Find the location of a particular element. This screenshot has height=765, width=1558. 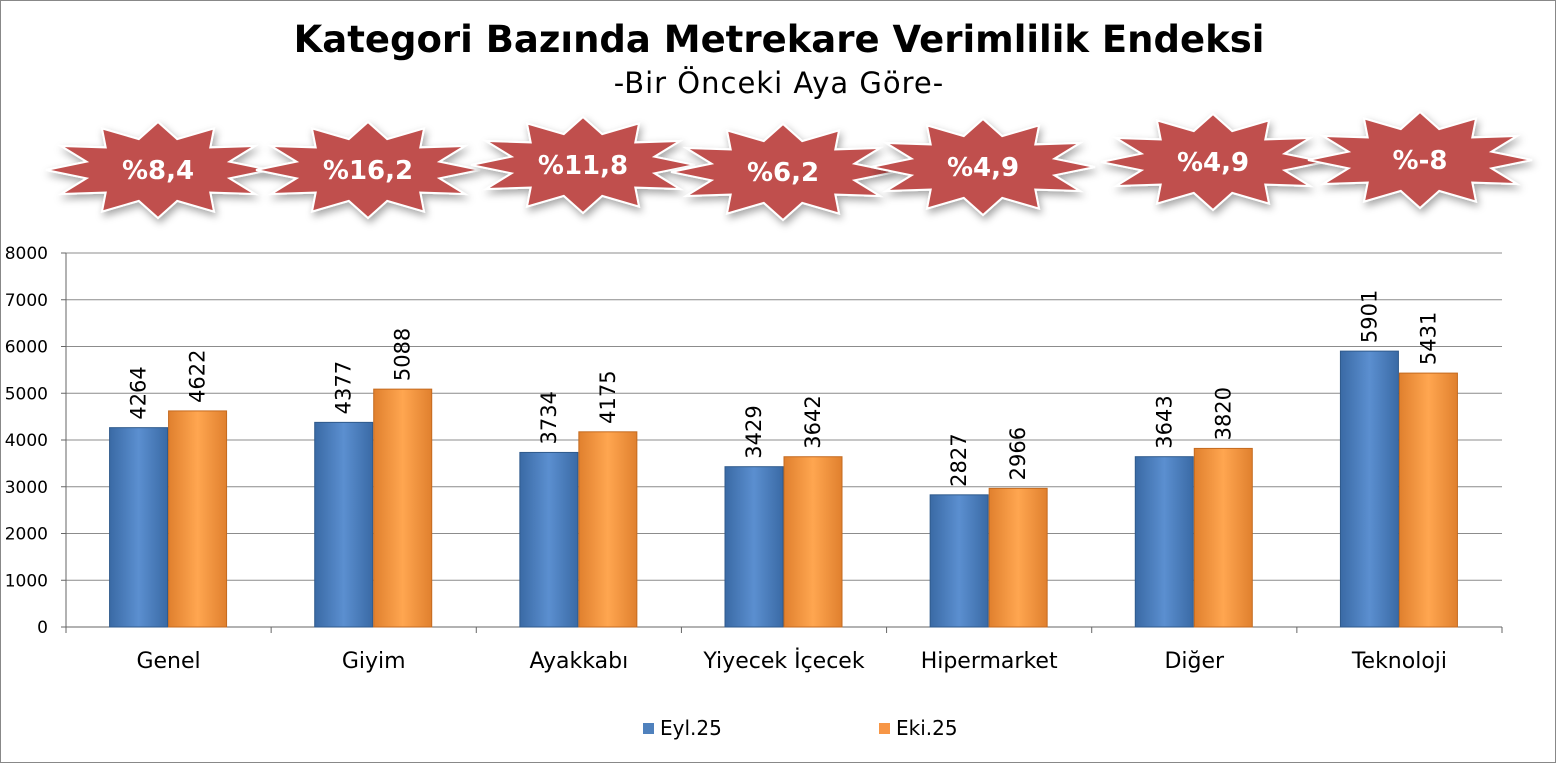

legend-label: Eki.25 is located at coordinates (927, 728).